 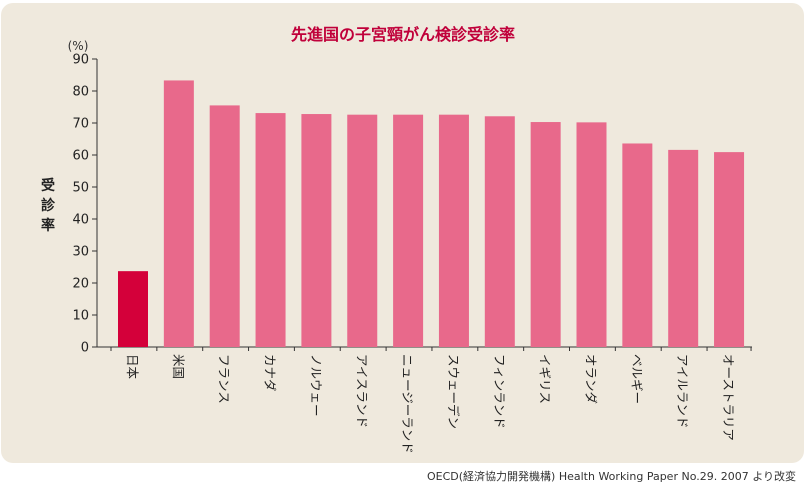 What do you see at coordinates (315, 385) in the screenshot?
I see `x-tick-label: ノルウェー` at bounding box center [315, 385].